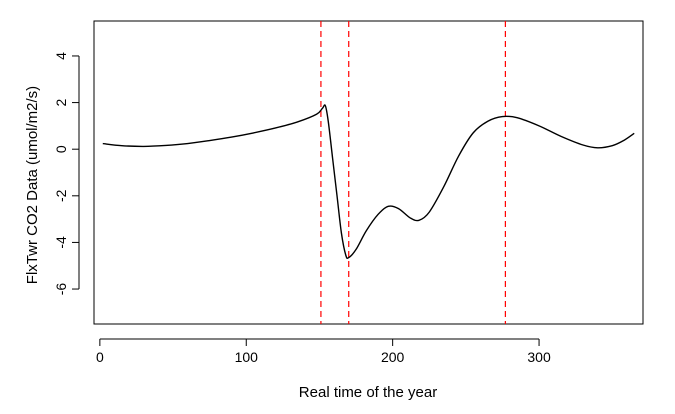 The height and width of the screenshot is (414, 675). What do you see at coordinates (393, 357) in the screenshot?
I see `x-tick-label: 200` at bounding box center [393, 357].